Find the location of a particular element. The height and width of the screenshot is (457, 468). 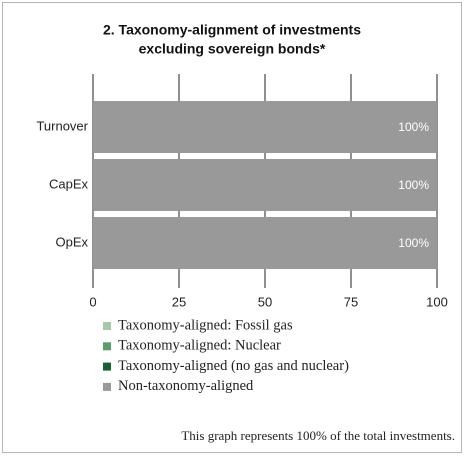

x-tick-label: 100 is located at coordinates (437, 301).